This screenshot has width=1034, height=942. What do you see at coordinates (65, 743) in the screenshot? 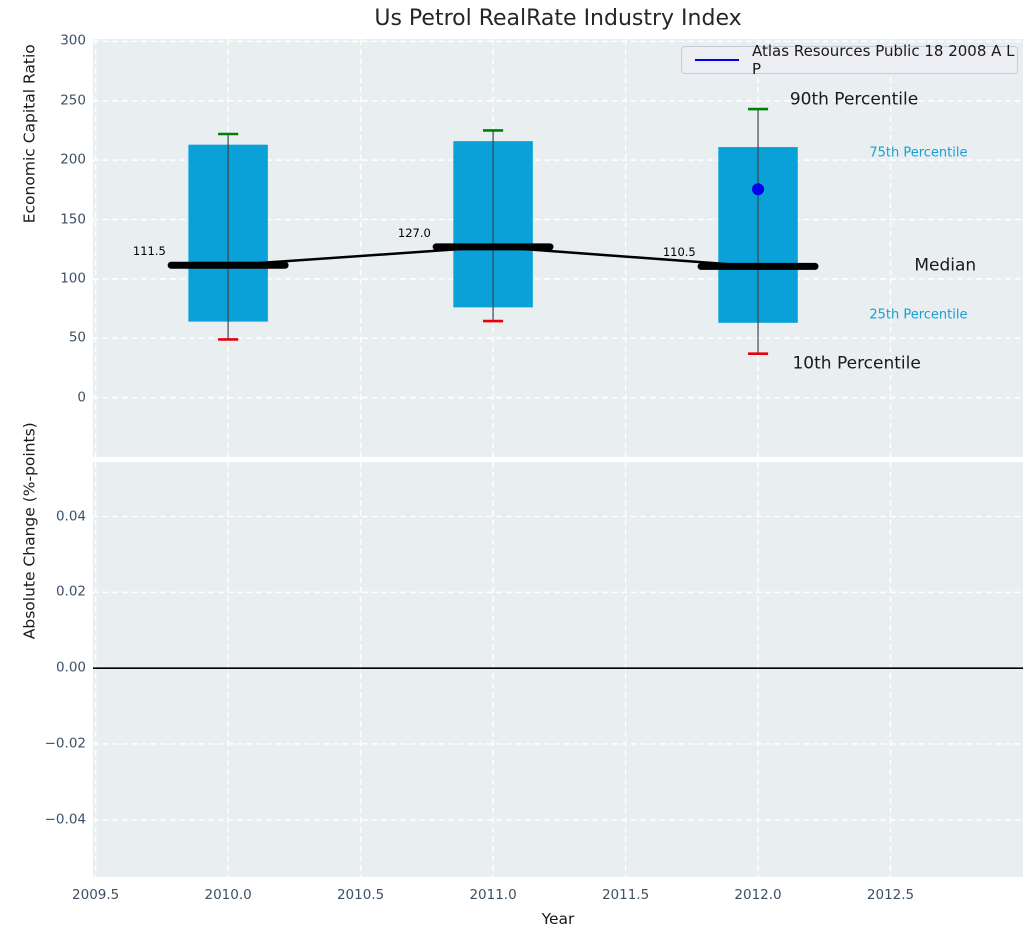
I see `y-tick-label-bottom: −0.02` at bounding box center [65, 743].